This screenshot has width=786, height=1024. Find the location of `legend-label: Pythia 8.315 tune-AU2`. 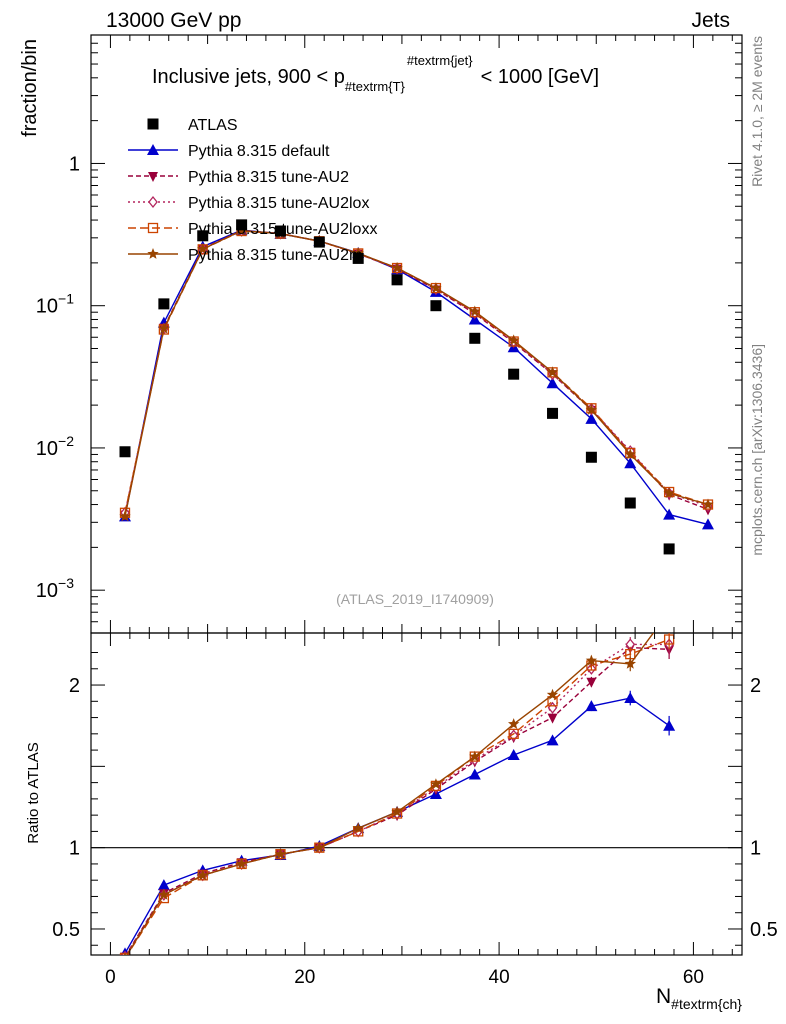

legend-label: Pythia 8.315 tune-AU2 is located at coordinates (268, 177).